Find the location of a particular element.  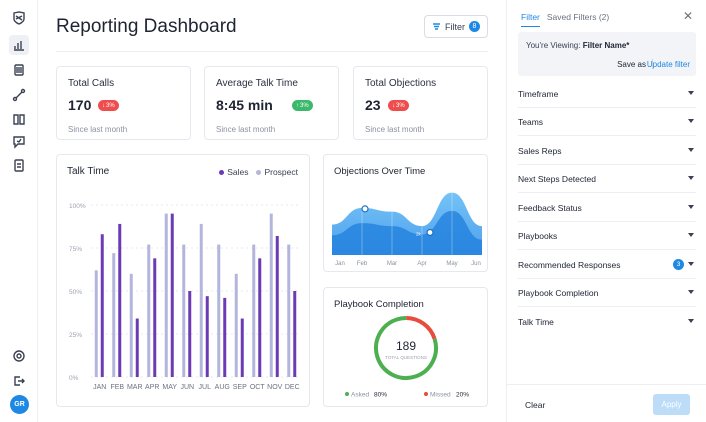

y-tick-label: 25% is located at coordinates (75, 335).